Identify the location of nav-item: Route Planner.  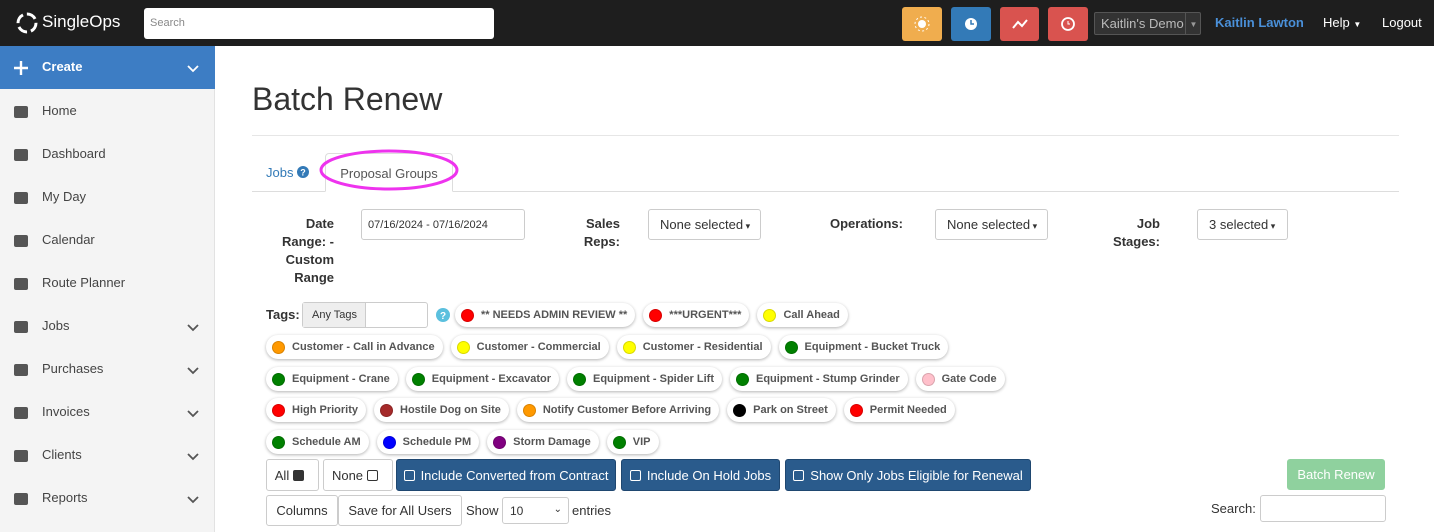
(107, 283).